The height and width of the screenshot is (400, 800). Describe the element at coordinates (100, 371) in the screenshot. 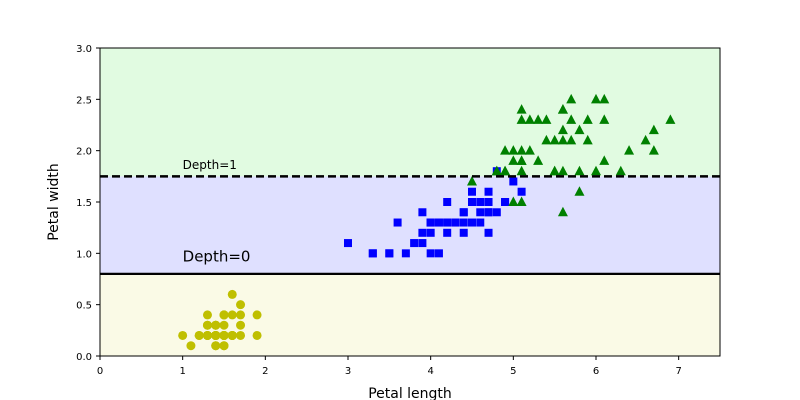

I see `x-tick-label: 0` at that location.